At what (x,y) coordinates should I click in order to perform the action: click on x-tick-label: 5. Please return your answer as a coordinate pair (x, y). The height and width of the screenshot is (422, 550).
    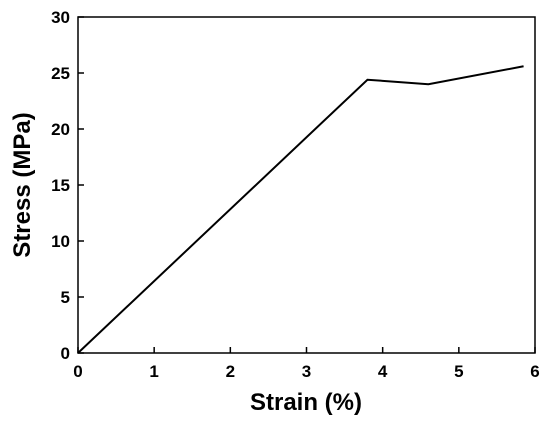
    Looking at the image, I should click on (458, 371).